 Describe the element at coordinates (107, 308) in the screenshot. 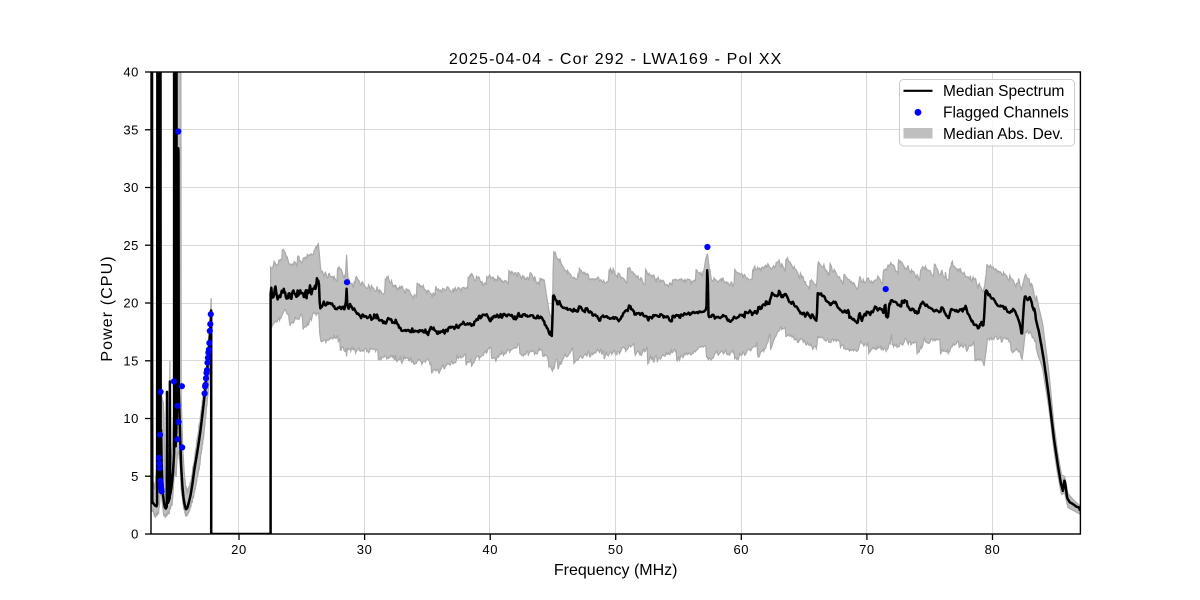

I see `svg-text: Power (CPU)` at that location.